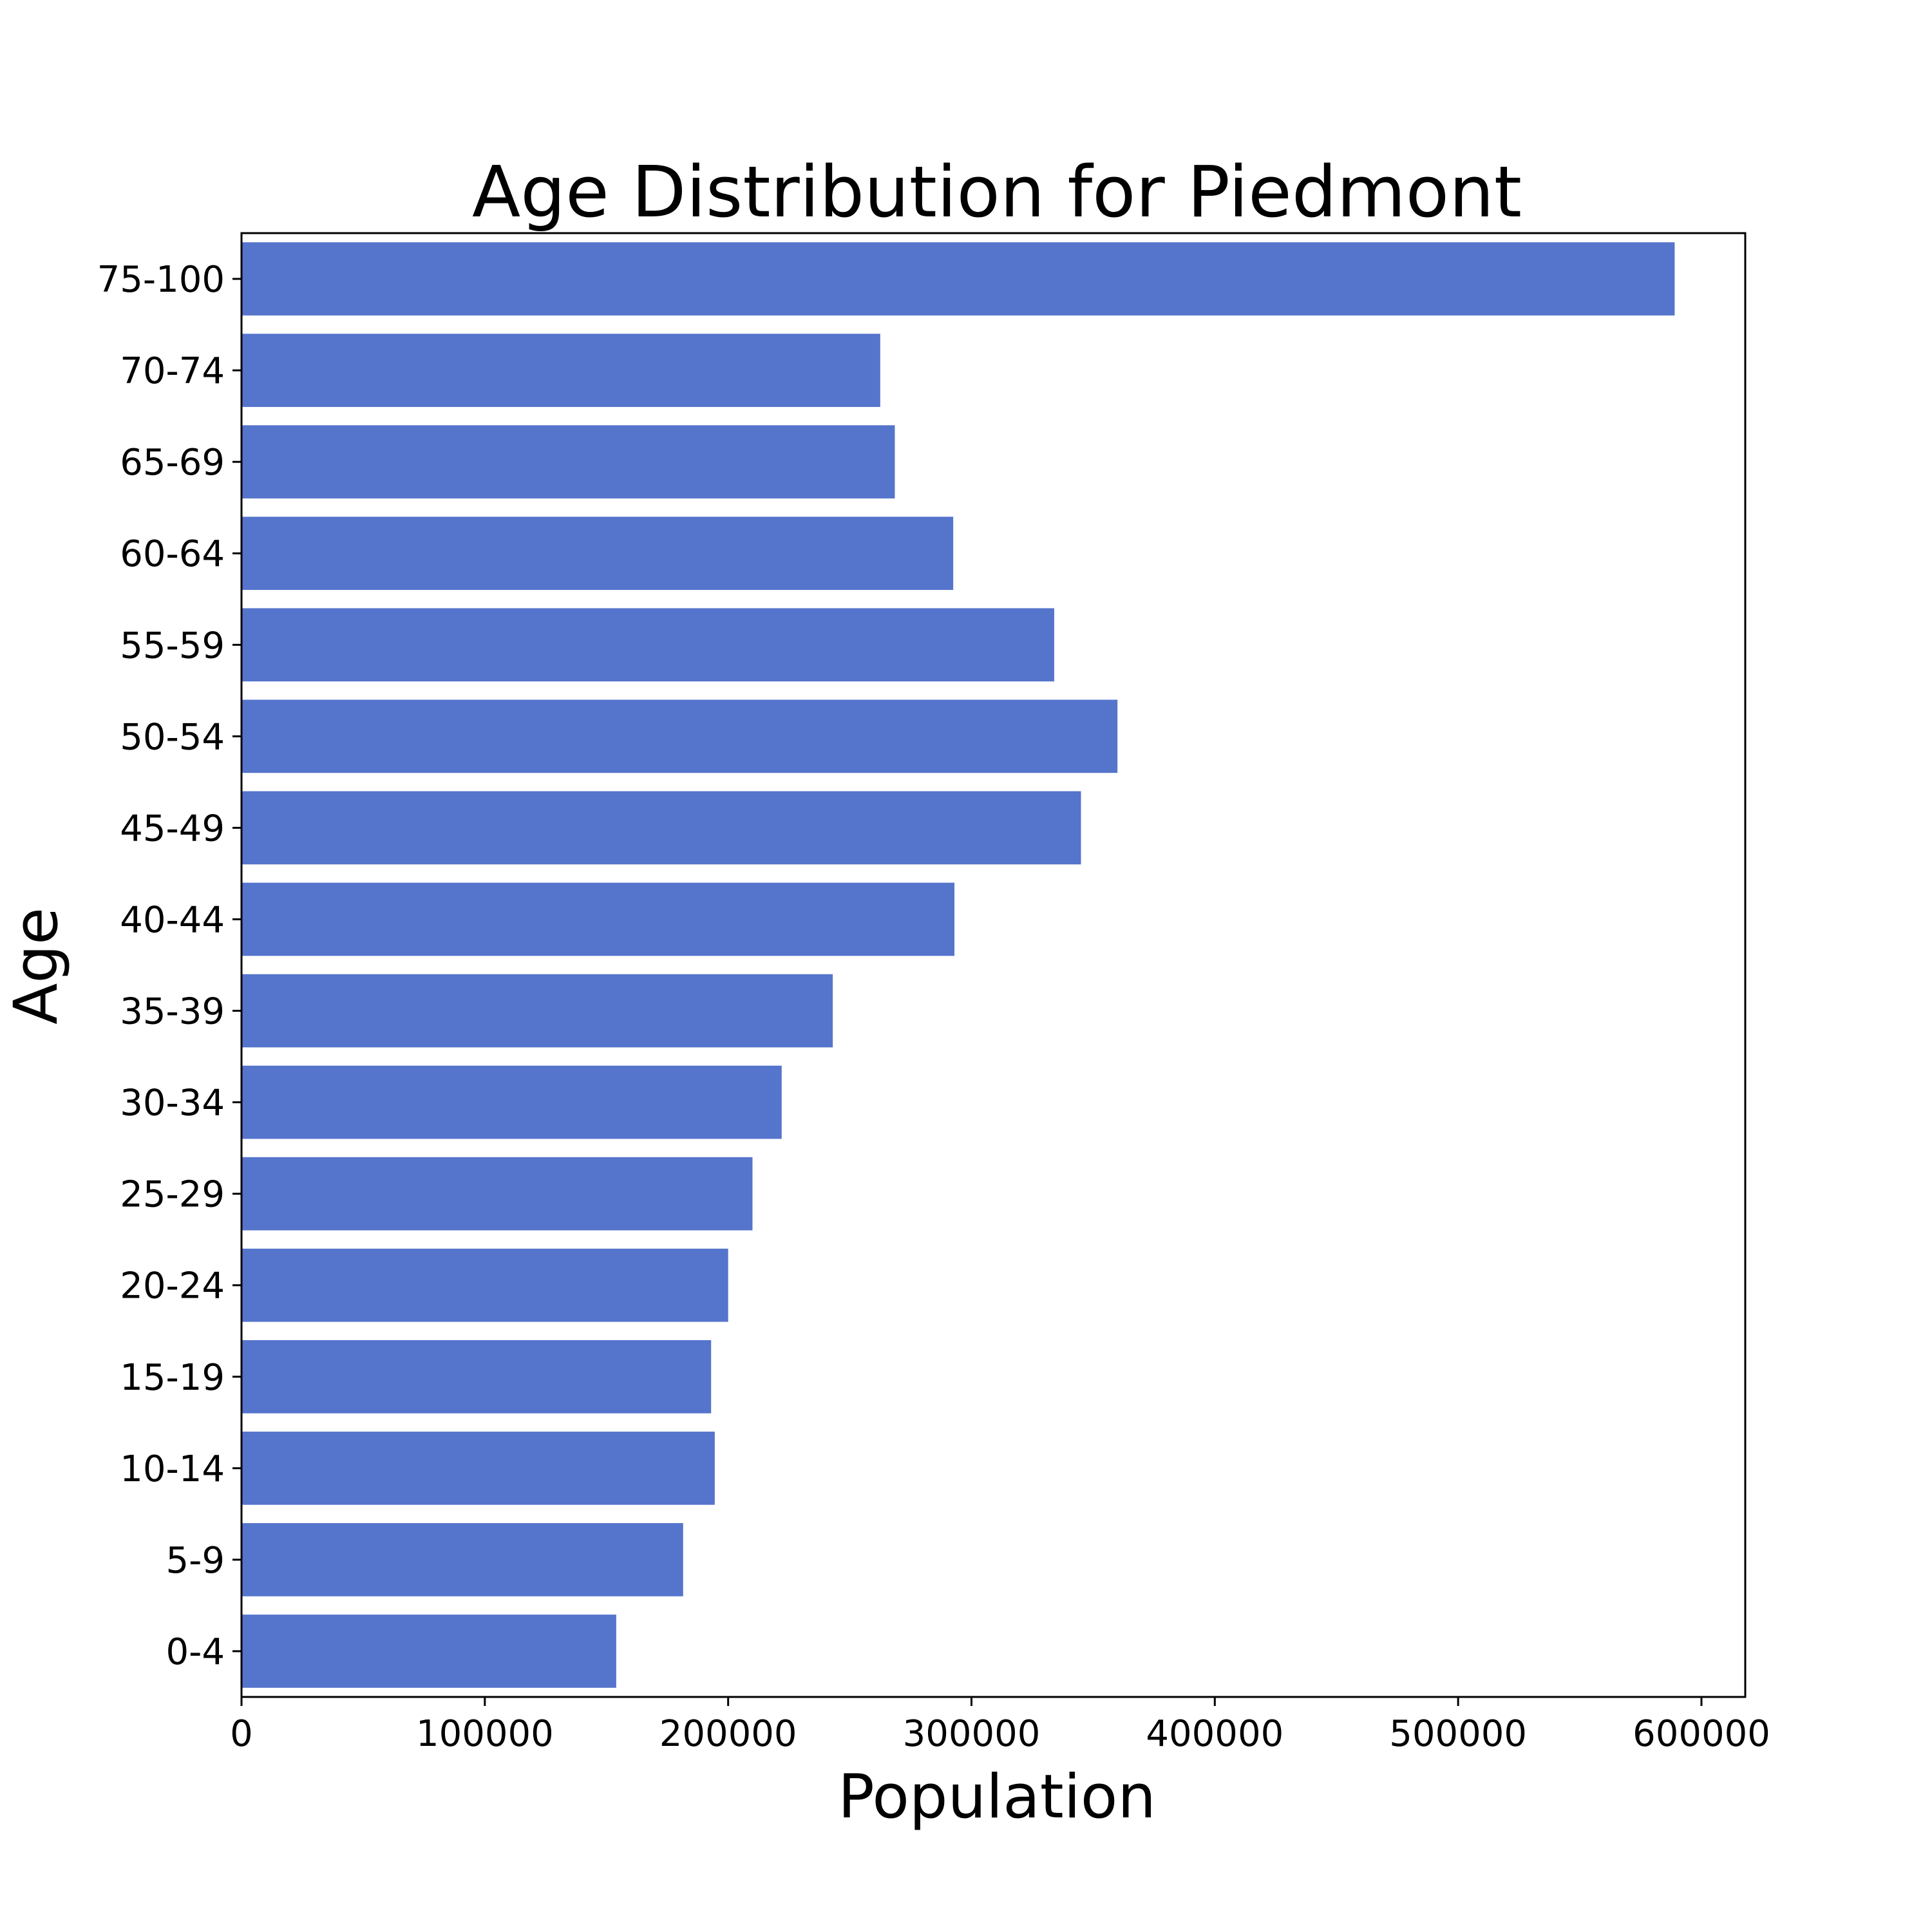 This screenshot has width=1932, height=1932. What do you see at coordinates (173, 1469) in the screenshot?
I see `y-tick-label: 10-14` at bounding box center [173, 1469].